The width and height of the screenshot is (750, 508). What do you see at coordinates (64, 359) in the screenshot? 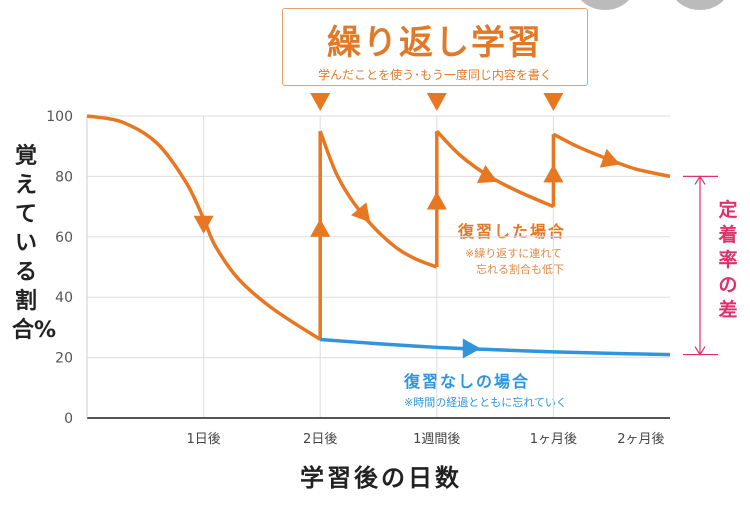
I see `y-tick-label: 20` at bounding box center [64, 359].